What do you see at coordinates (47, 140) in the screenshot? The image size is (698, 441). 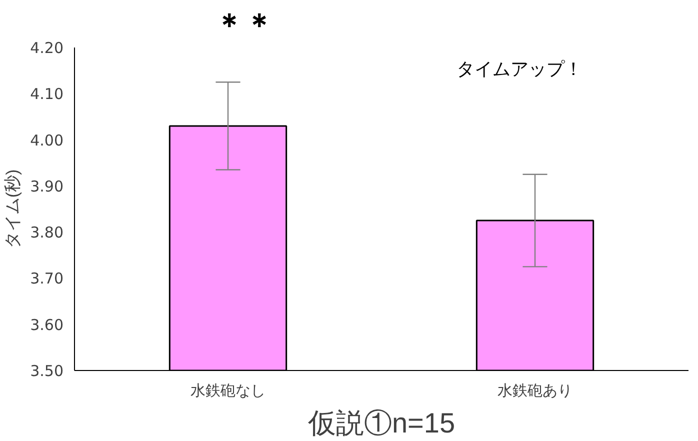 I see `y-tick-label: 4.00` at bounding box center [47, 140].